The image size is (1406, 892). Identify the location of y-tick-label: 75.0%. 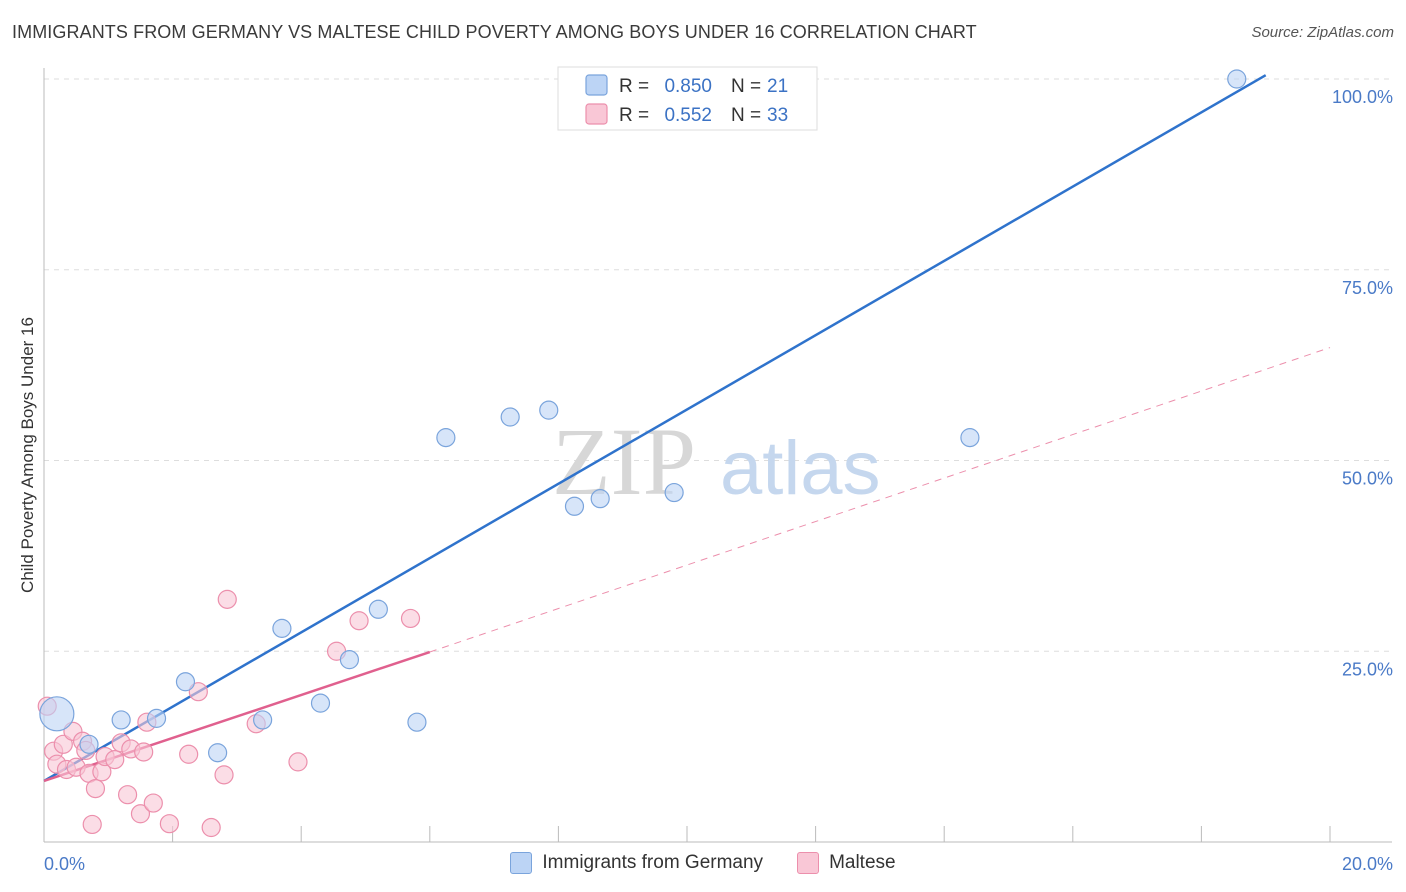
(1367, 288).